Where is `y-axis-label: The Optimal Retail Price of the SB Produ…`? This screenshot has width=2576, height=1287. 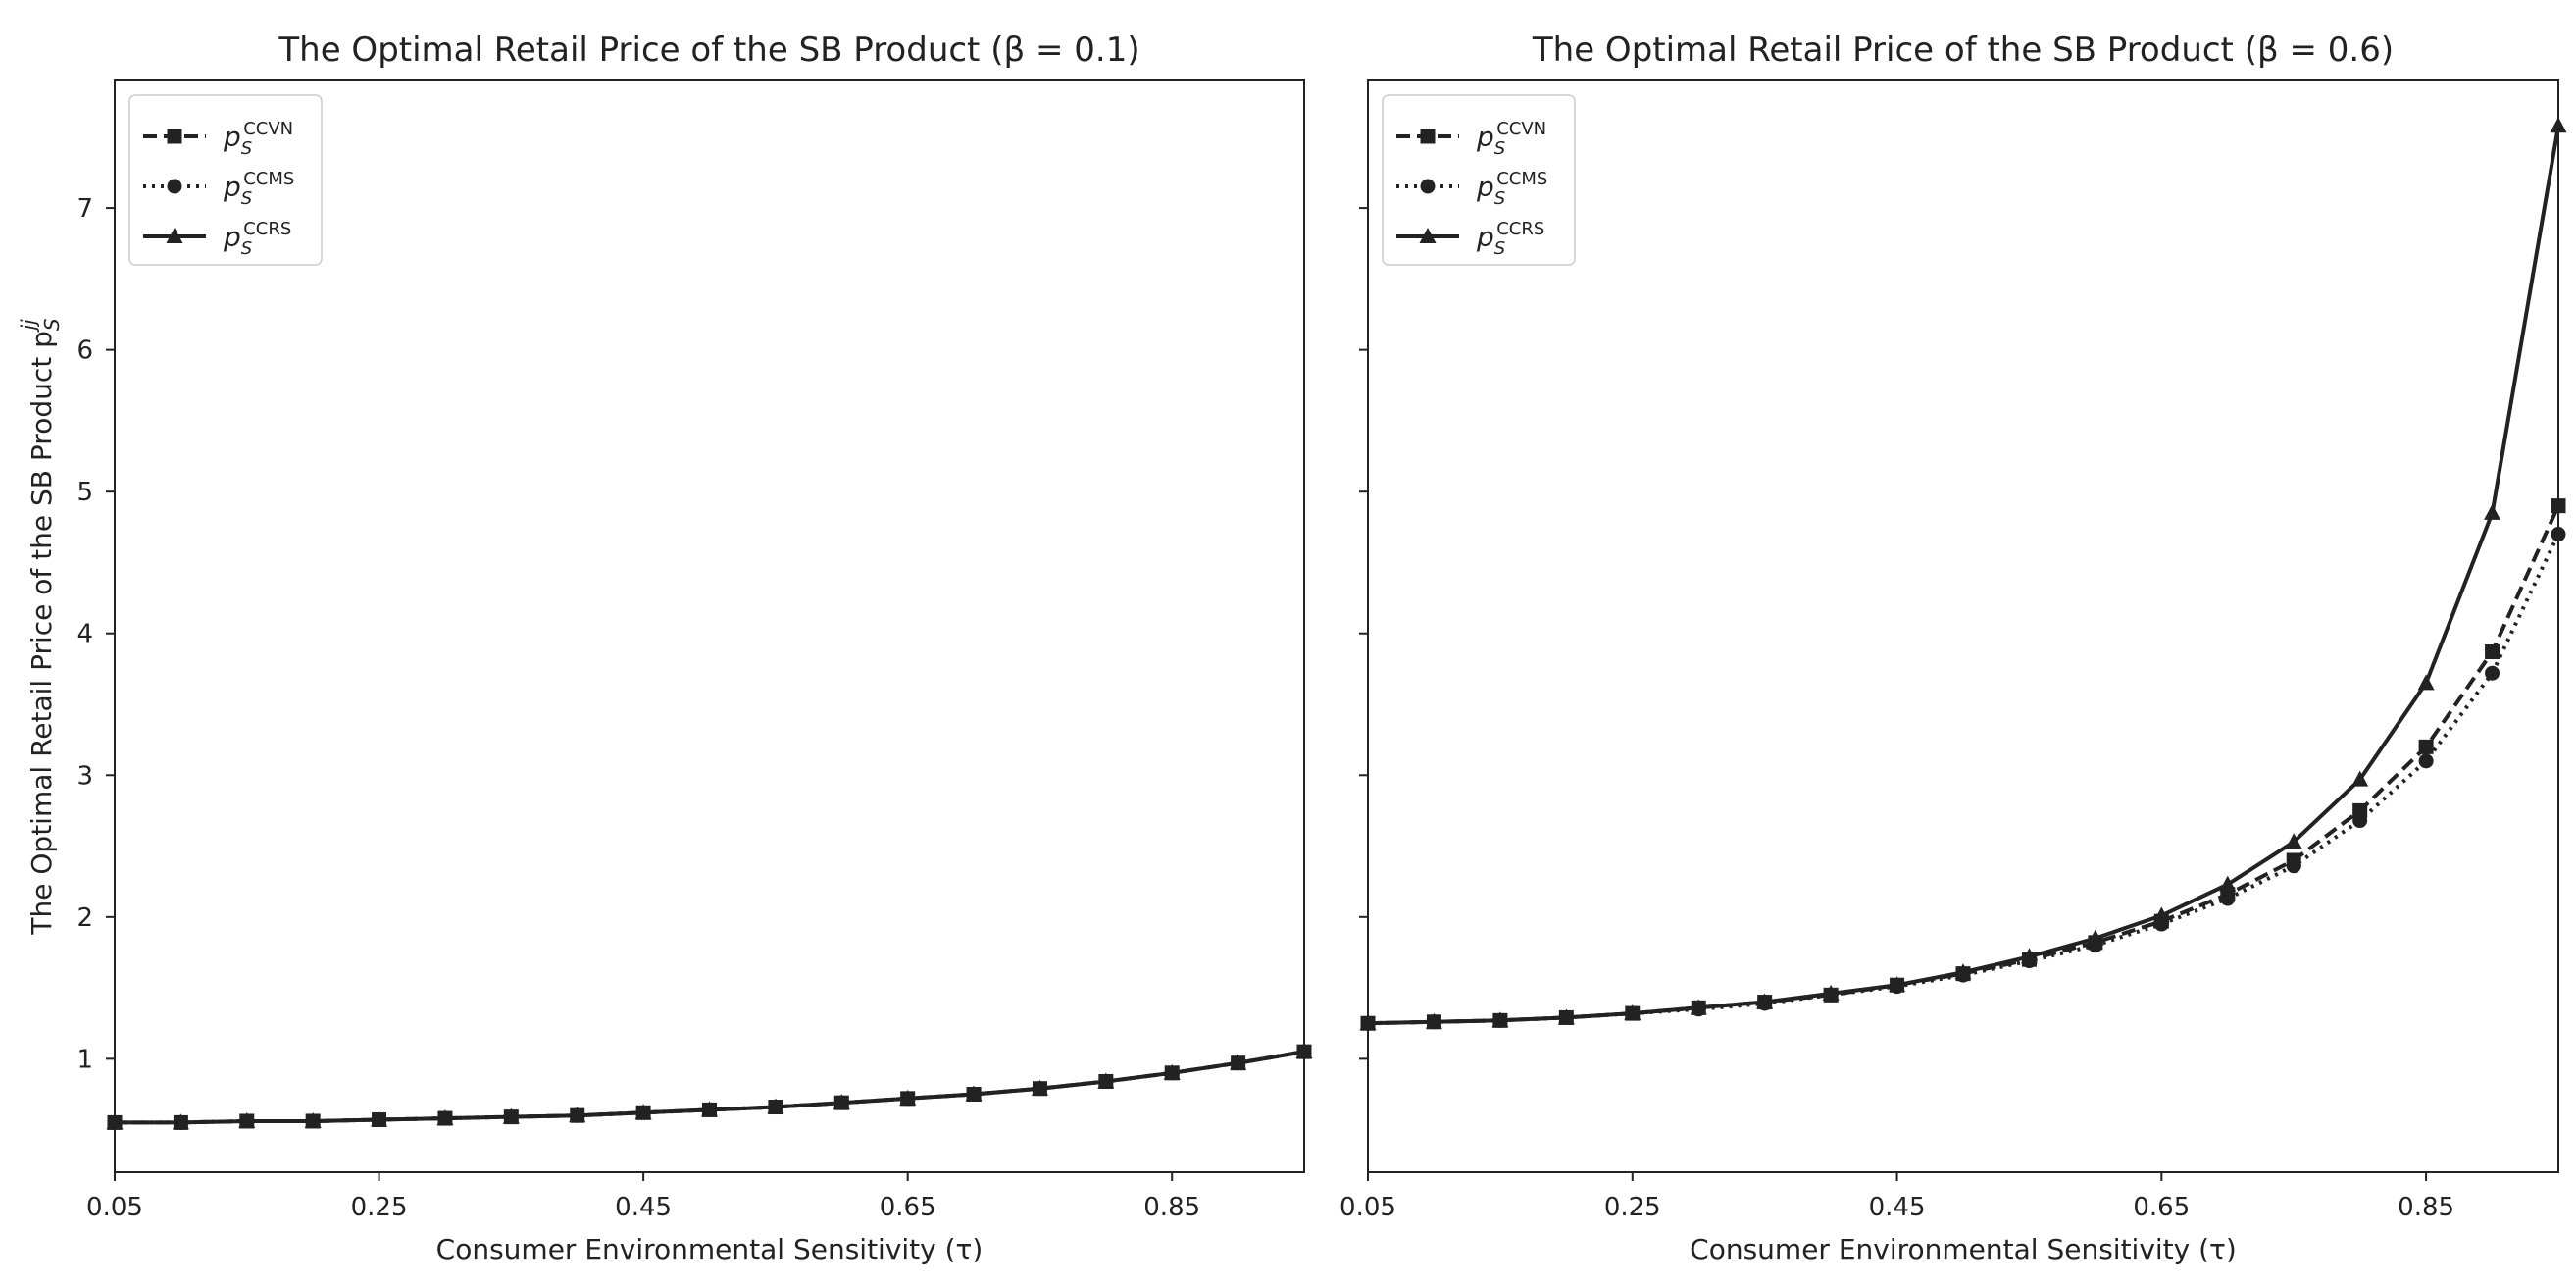
y-axis-label: The Optimal Retail Price of the SB Produ… is located at coordinates (40, 627).